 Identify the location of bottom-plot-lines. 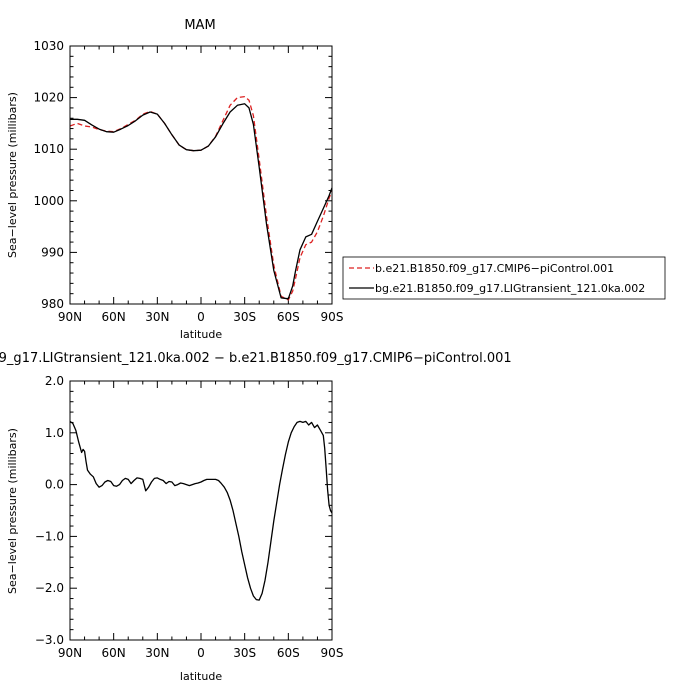
(201, 510).